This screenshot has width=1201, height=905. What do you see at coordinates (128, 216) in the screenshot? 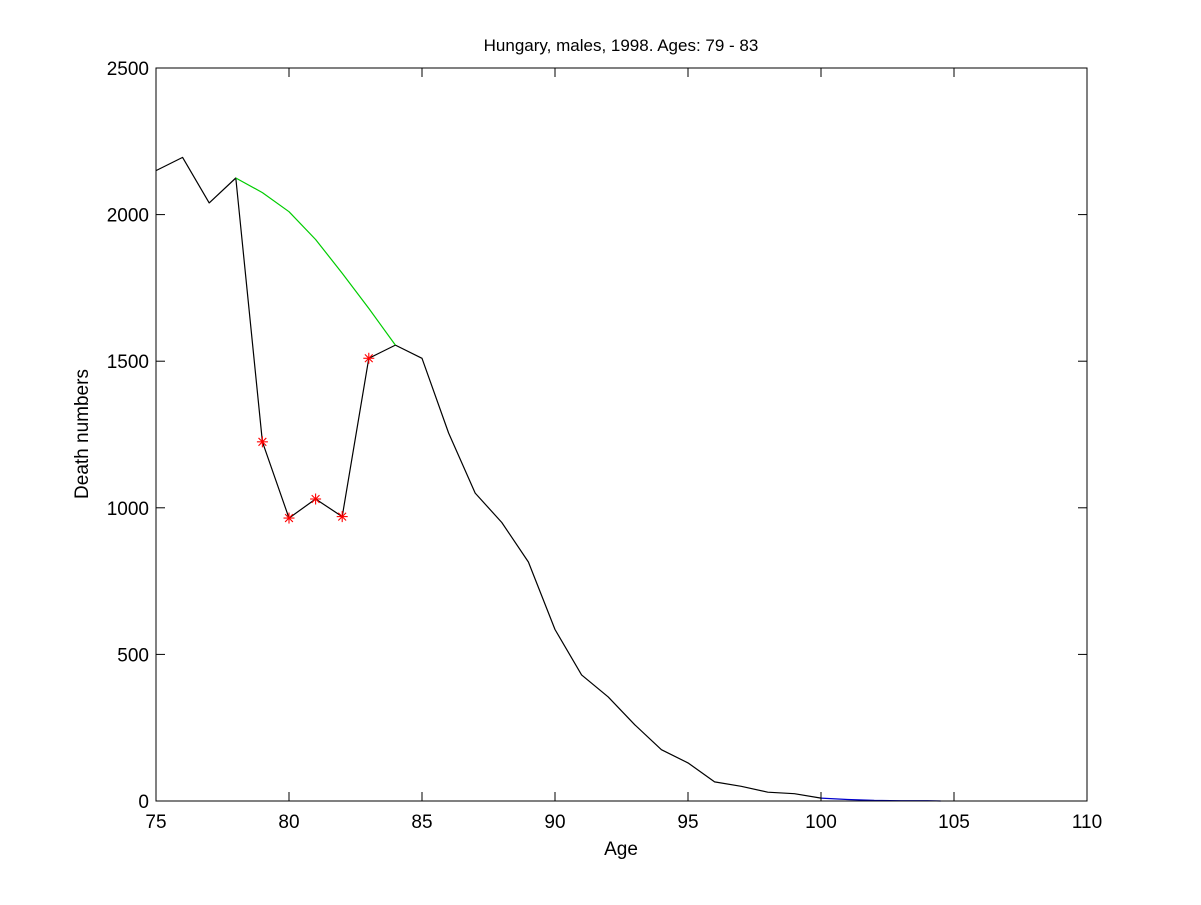
I see `y-tick-label-2000: 2000` at bounding box center [128, 216].